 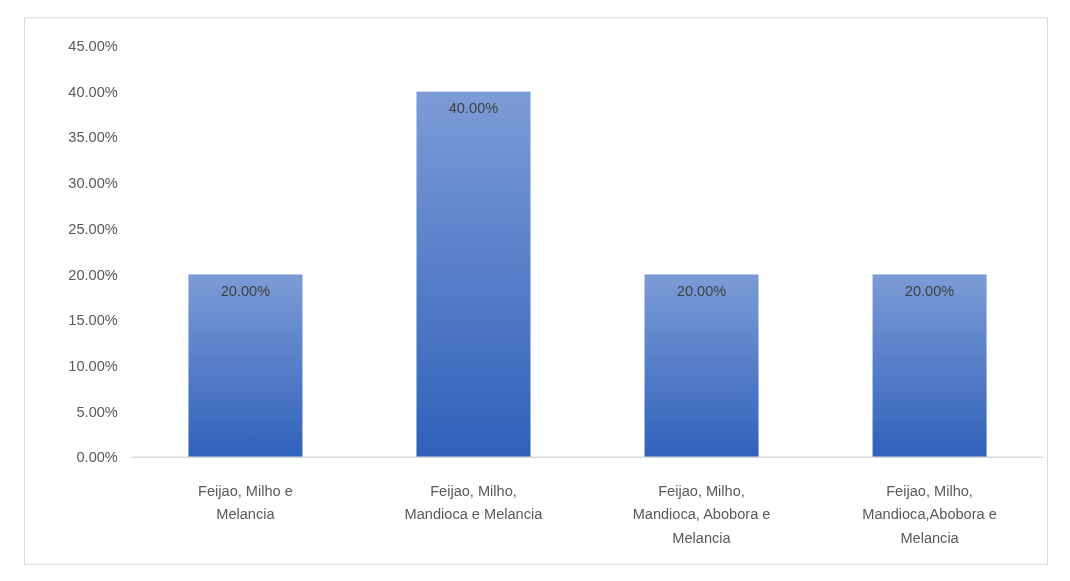 What do you see at coordinates (93, 91) in the screenshot?
I see `y-tick-label: 40.00%` at bounding box center [93, 91].